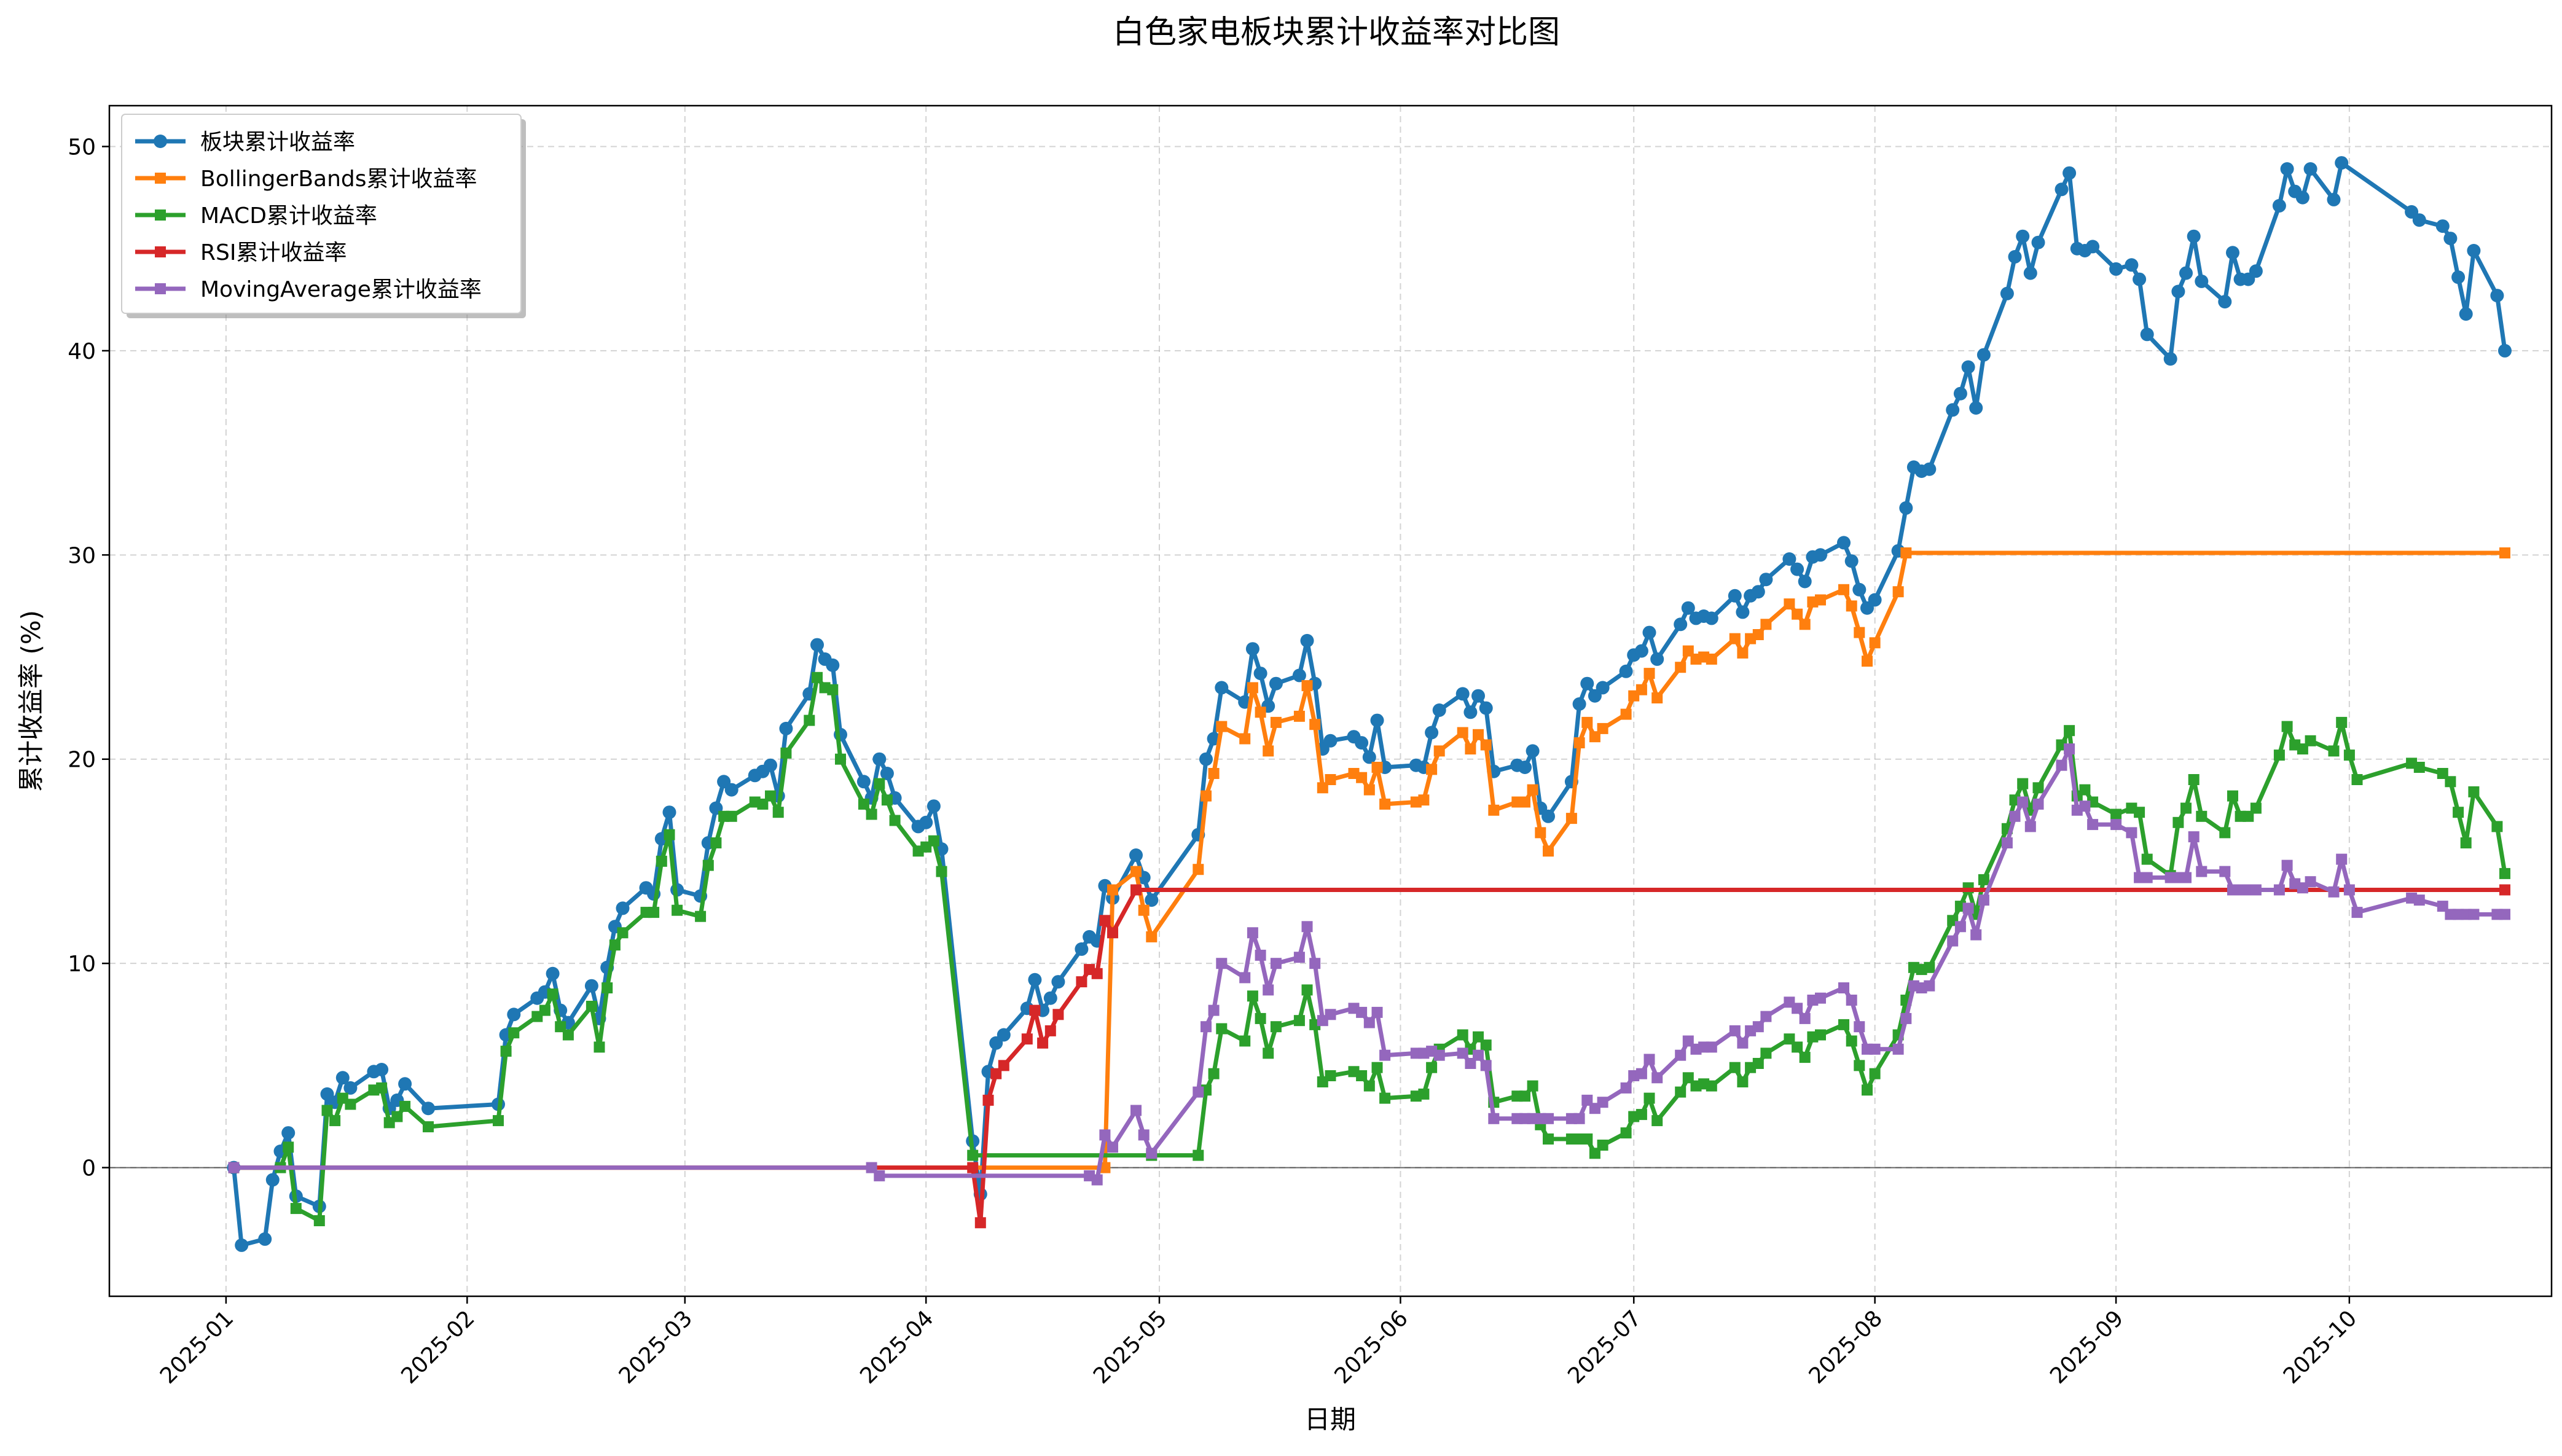  What do you see at coordinates (160, 251) in the screenshot?
I see `legend-swatch-marker` at bounding box center [160, 251].